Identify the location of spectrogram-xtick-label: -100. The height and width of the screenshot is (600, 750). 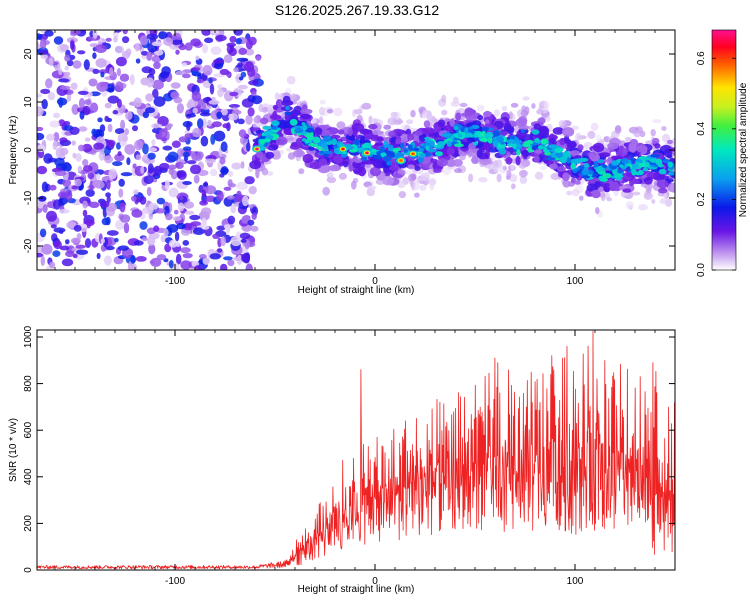
(175, 281).